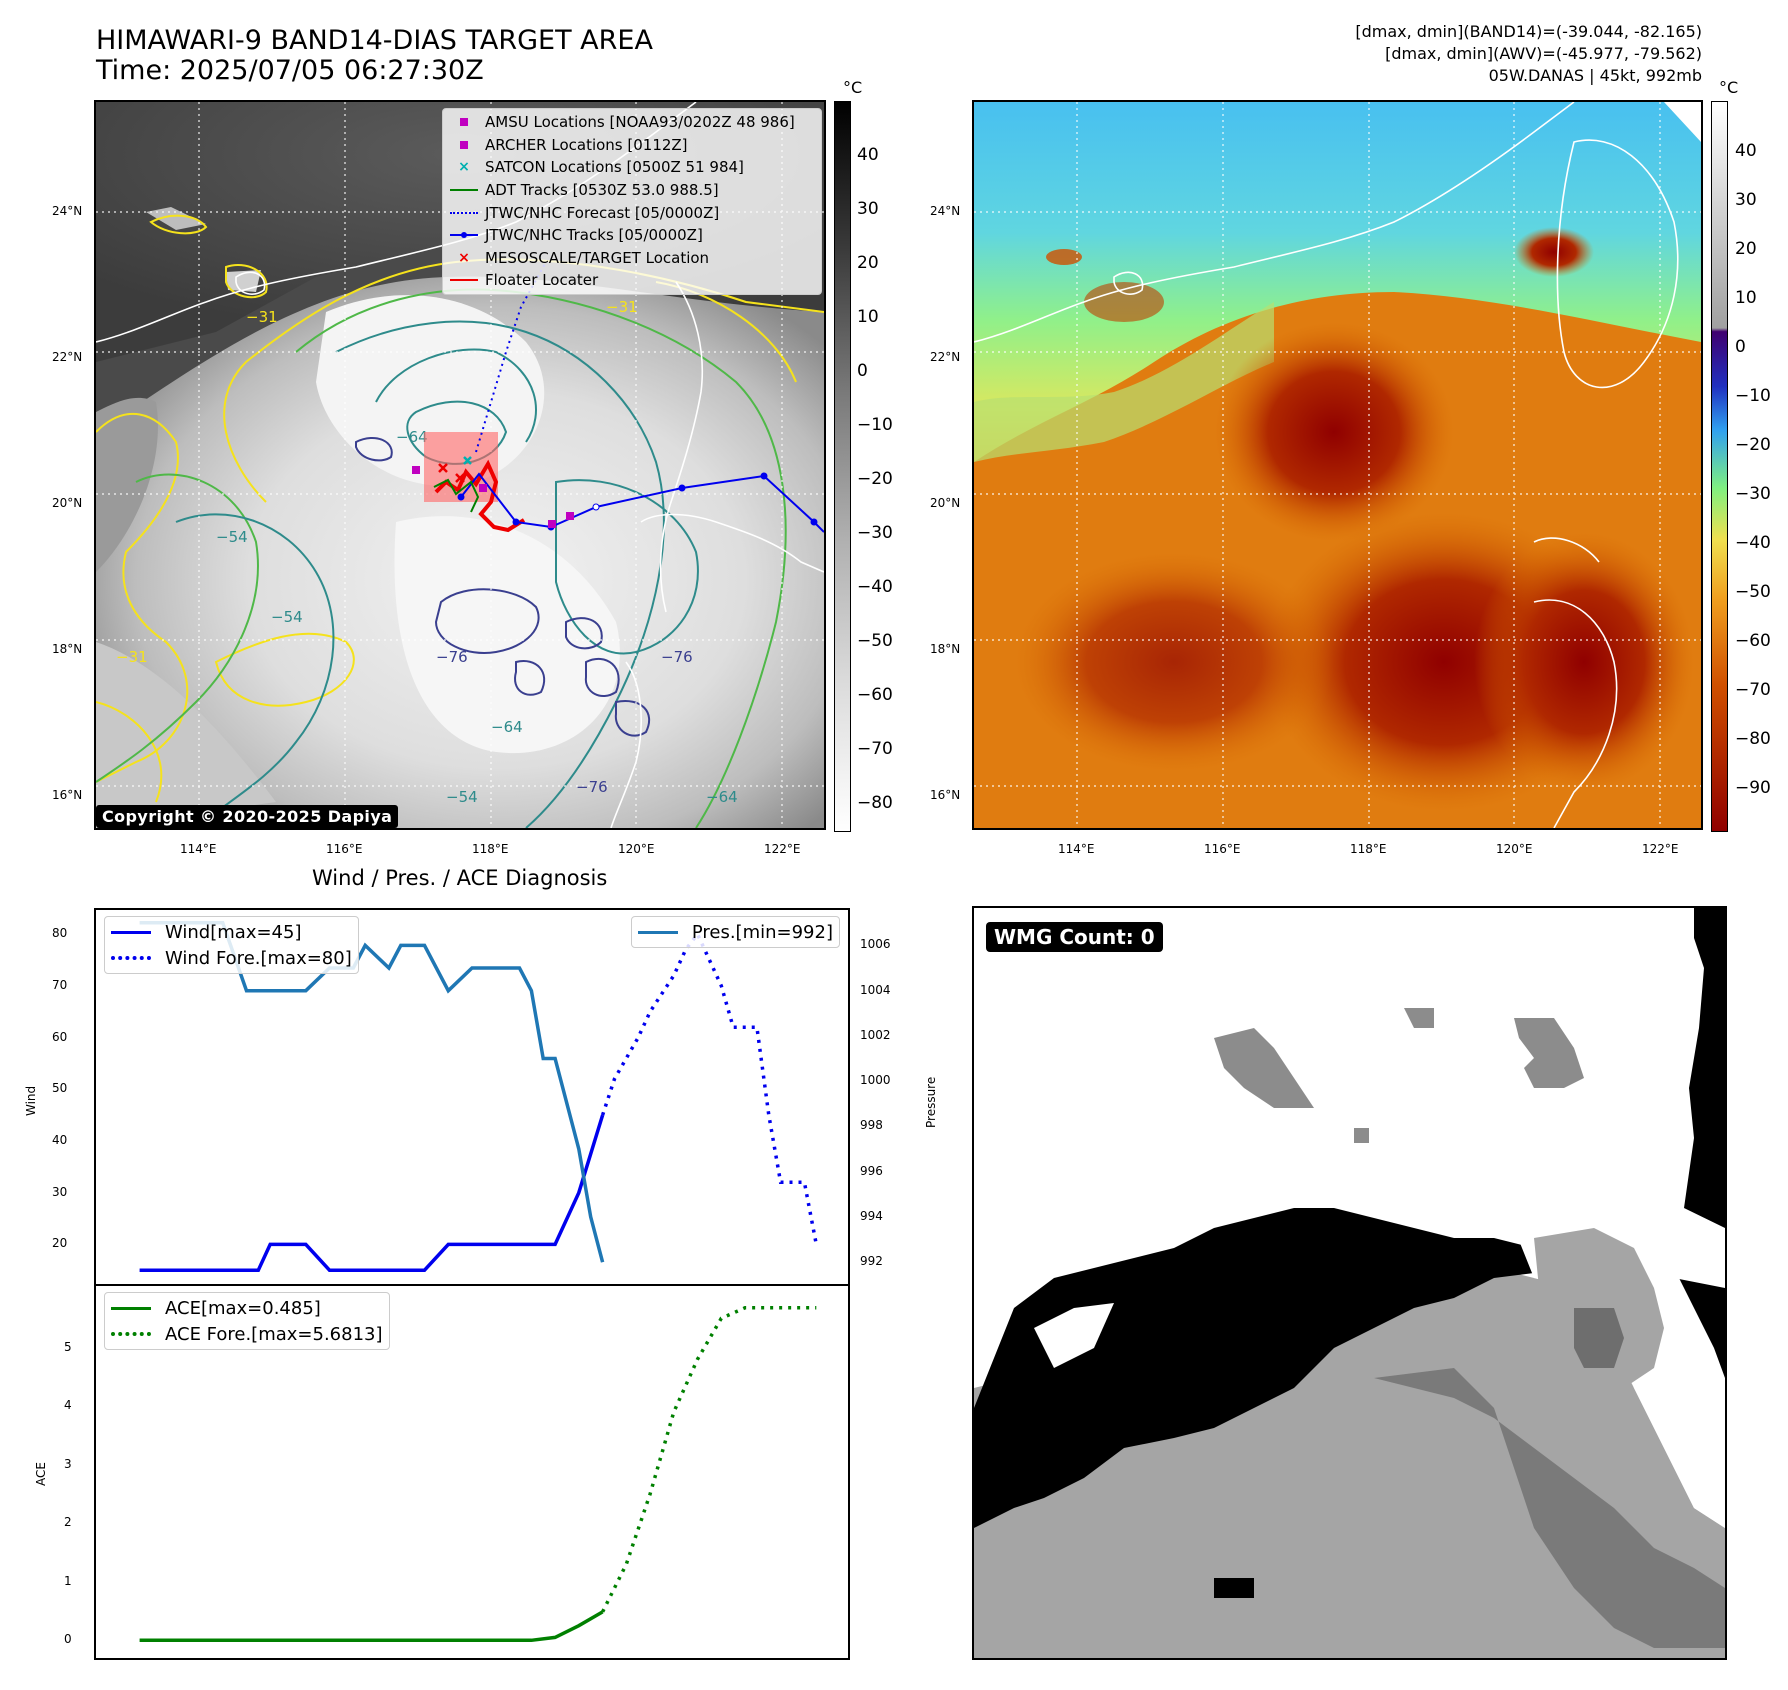 The width and height of the screenshot is (1788, 1690). What do you see at coordinates (1753, 739) in the screenshot?
I see `colorbar-tick: −80` at bounding box center [1753, 739].